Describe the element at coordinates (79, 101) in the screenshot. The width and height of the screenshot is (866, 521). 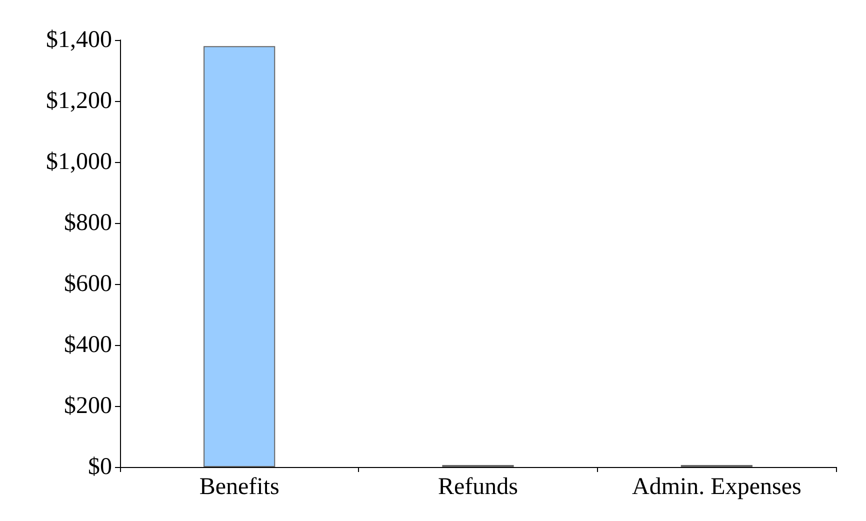
I see `y-tick-label: $1,200` at that location.